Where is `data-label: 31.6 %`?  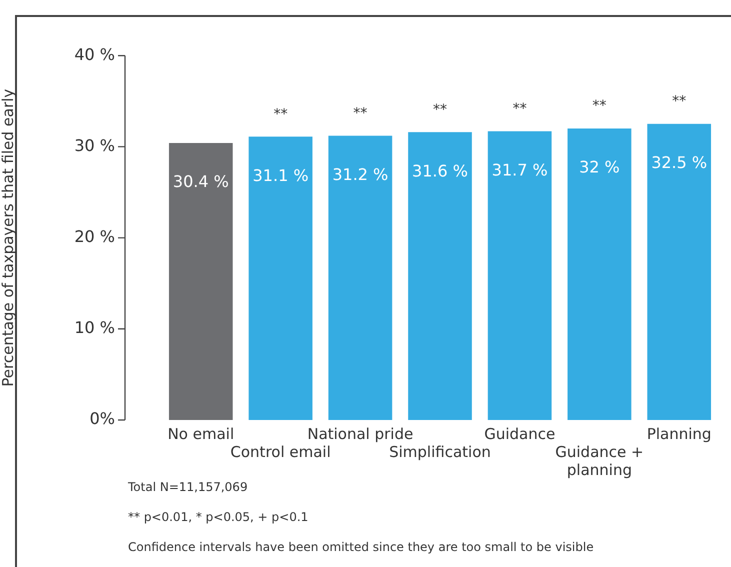
data-label: 31.6 % is located at coordinates (440, 170).